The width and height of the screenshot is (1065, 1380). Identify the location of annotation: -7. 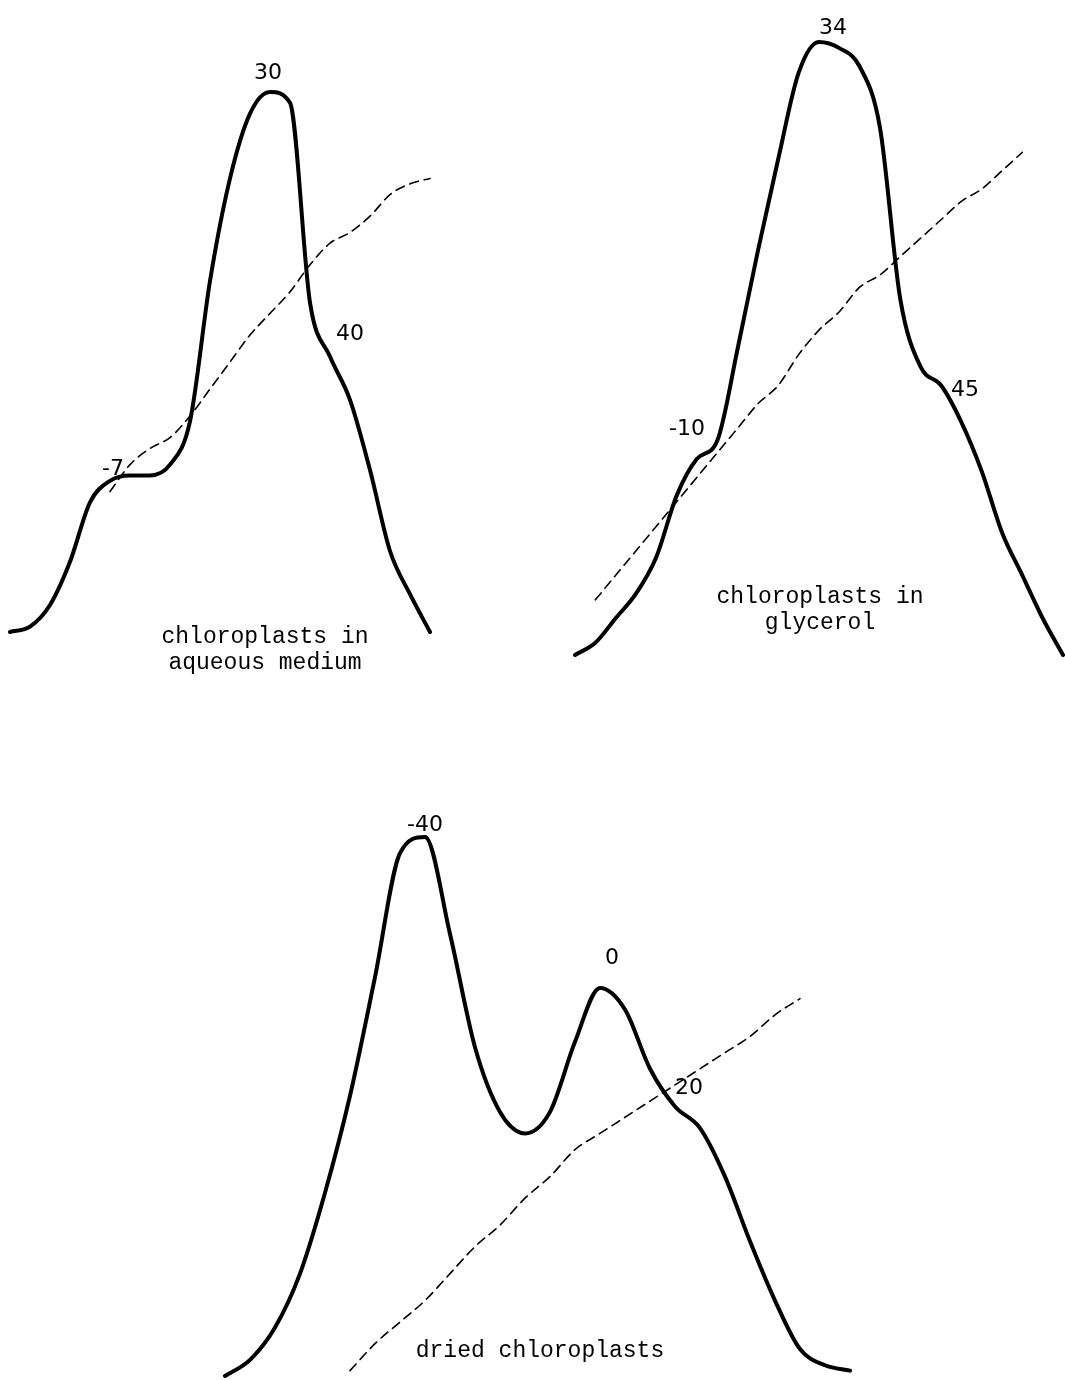
(113, 468).